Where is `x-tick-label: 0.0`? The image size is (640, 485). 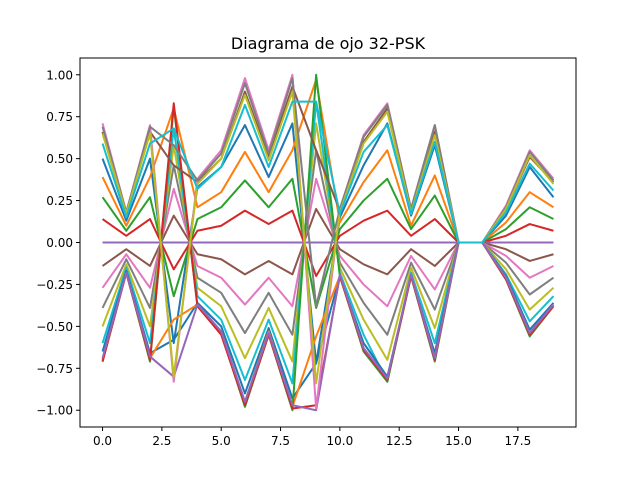
x-tick-label: 0.0 is located at coordinates (102, 441).